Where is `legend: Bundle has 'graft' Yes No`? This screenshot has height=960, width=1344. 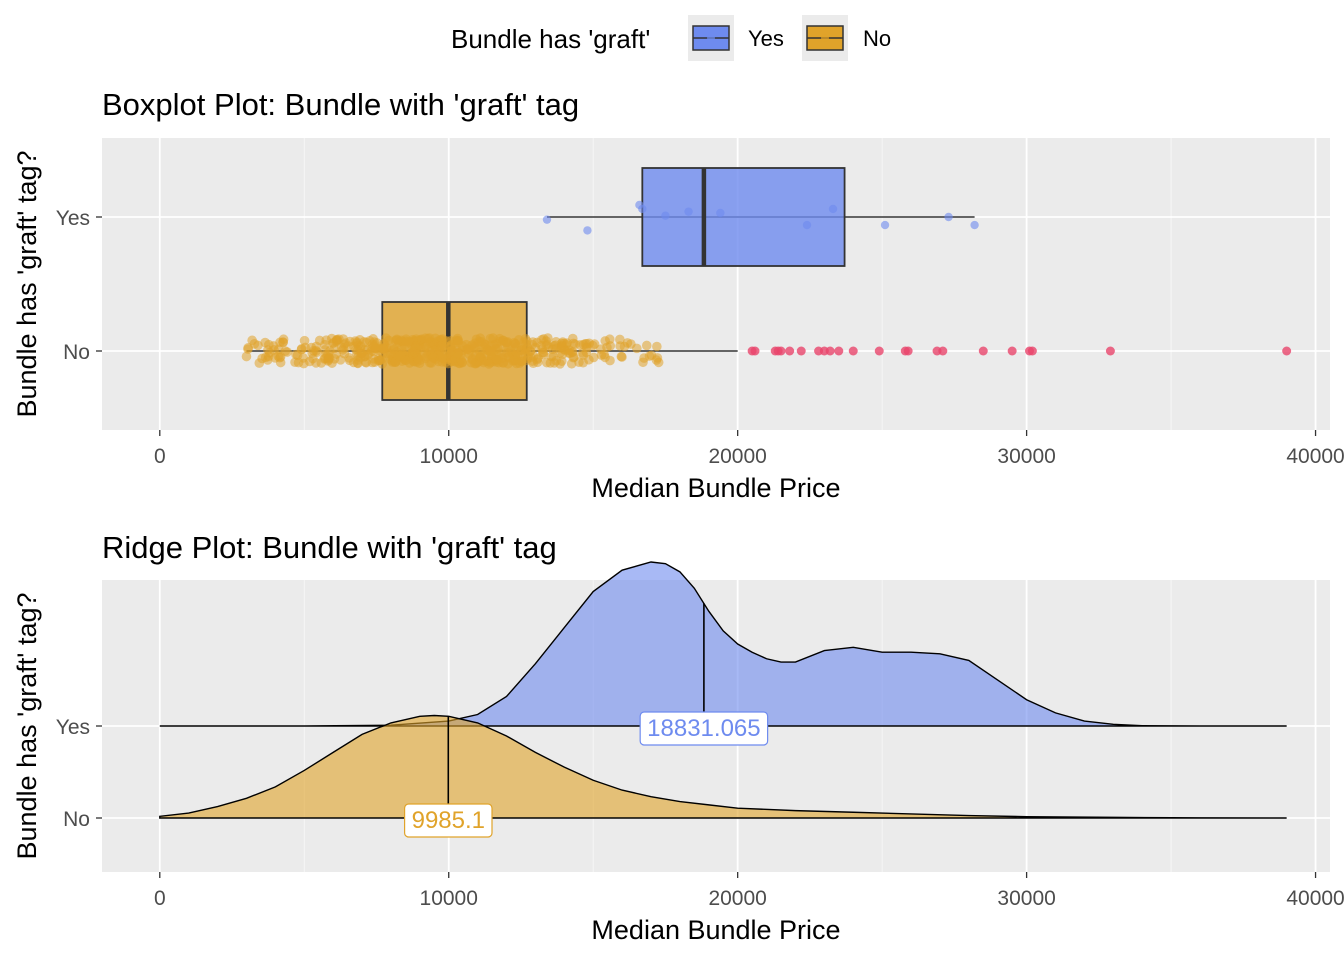 legend: Bundle has 'graft' Yes No is located at coordinates (671, 38).